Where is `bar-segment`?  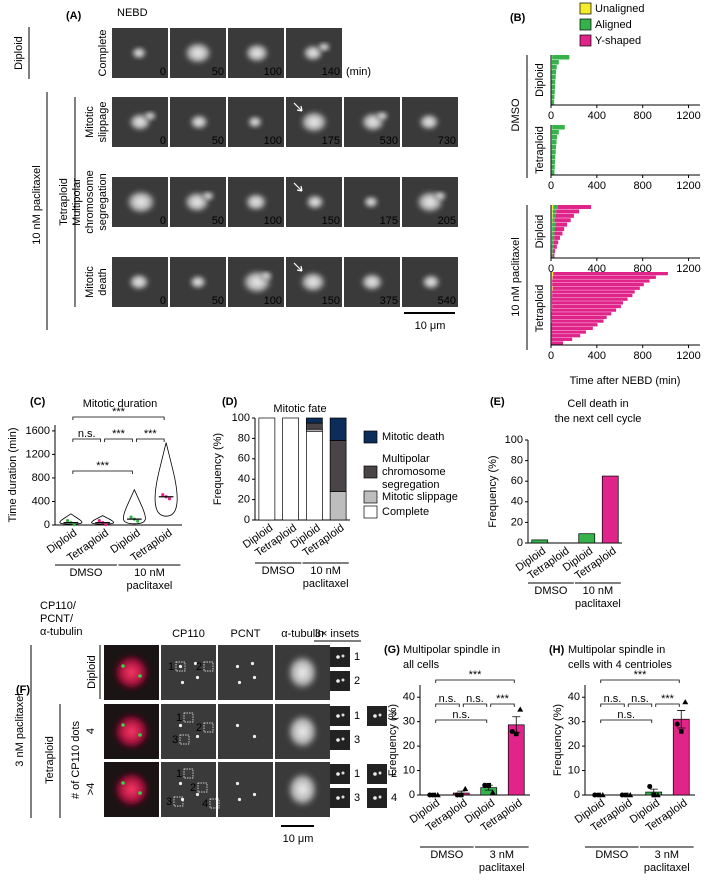 bar-segment is located at coordinates (338, 429).